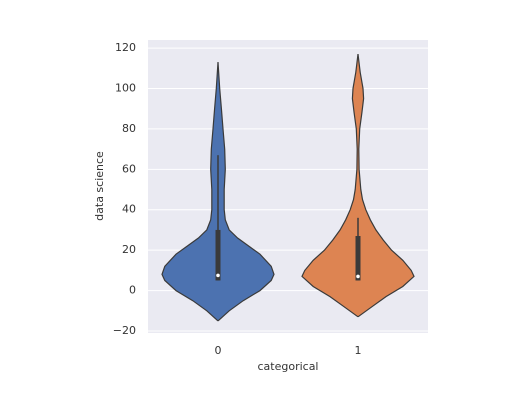  I want to click on y-tick-label: 120, so click(125, 47).